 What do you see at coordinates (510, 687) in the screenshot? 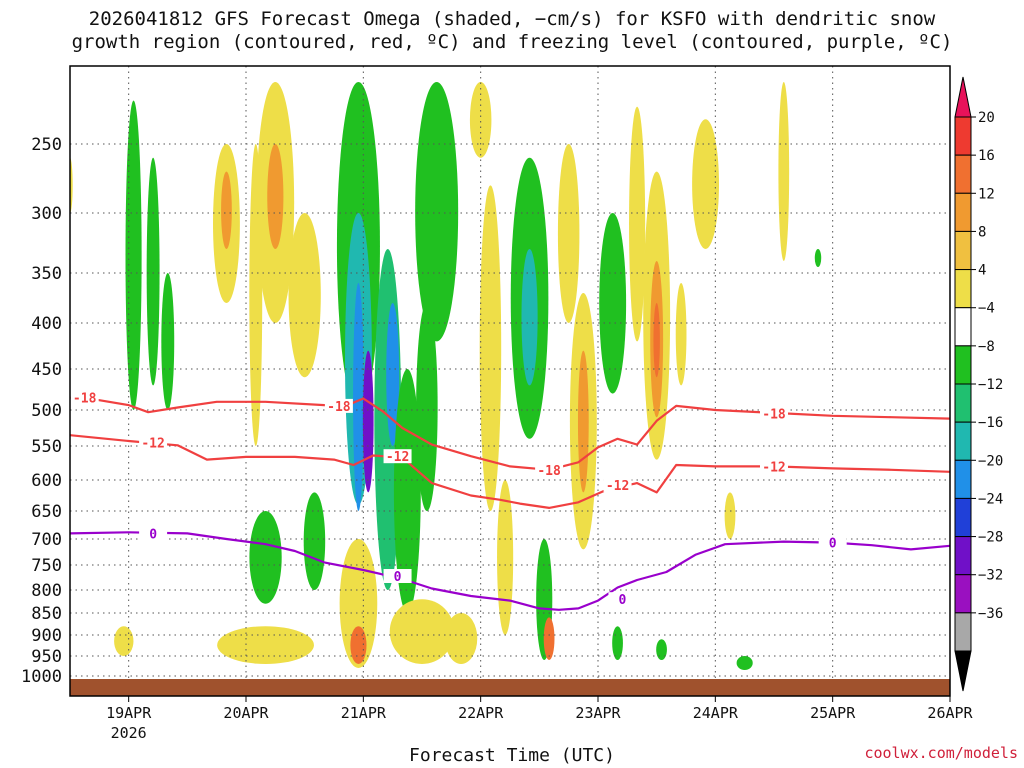
I see `ground-surface` at bounding box center [510, 687].